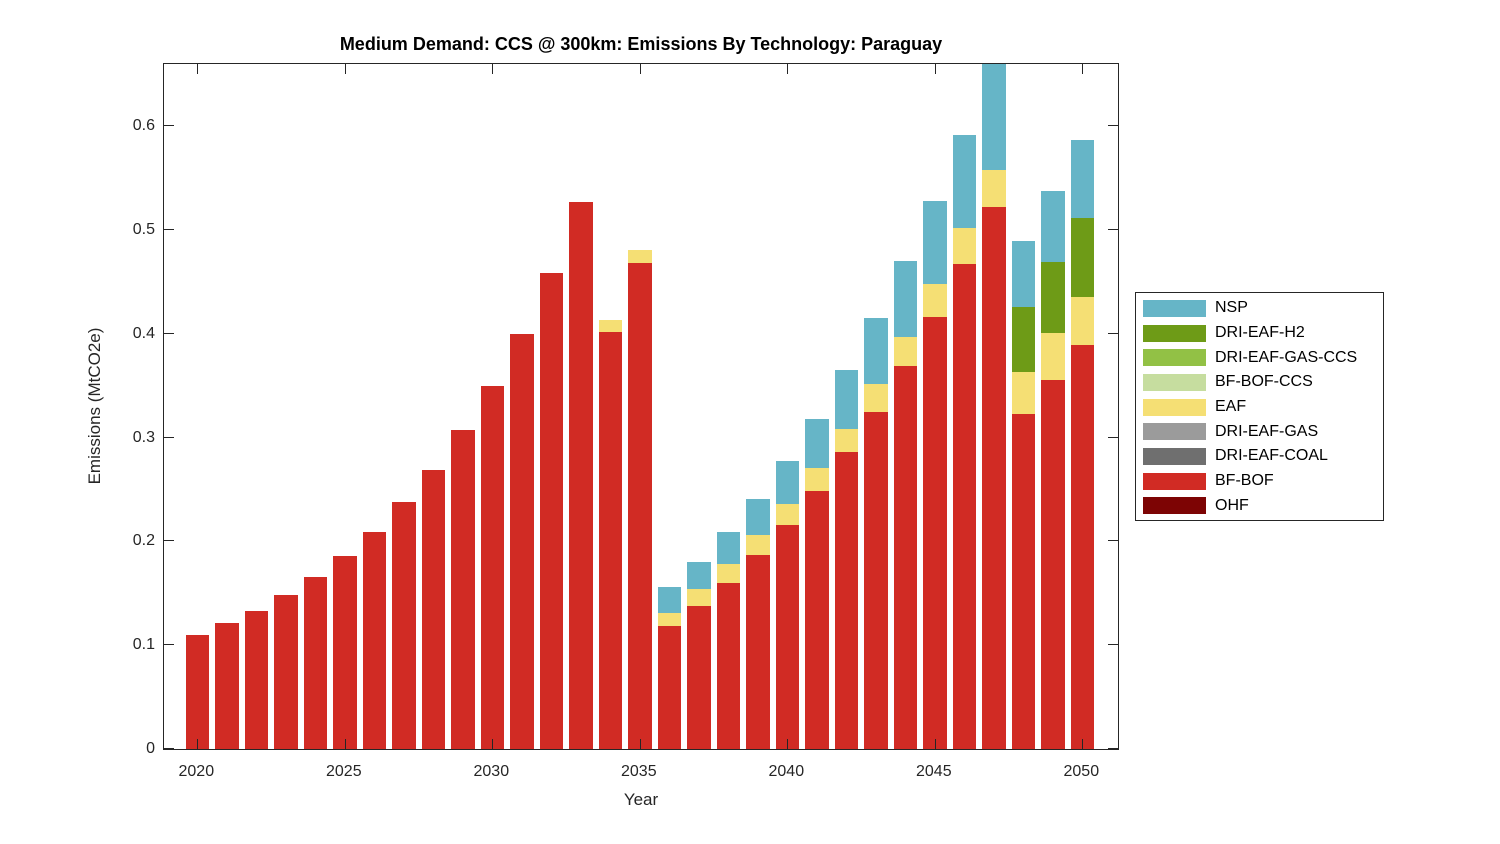  Describe the element at coordinates (1053, 356) in the screenshot. I see `bar-segment-2049-EAF` at that location.